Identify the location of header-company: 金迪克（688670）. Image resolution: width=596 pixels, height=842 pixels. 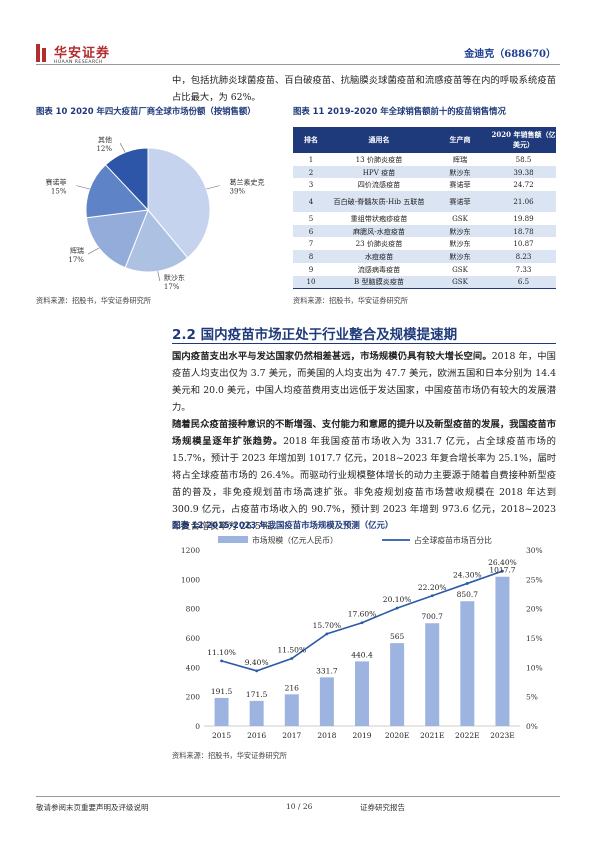
(510, 54).